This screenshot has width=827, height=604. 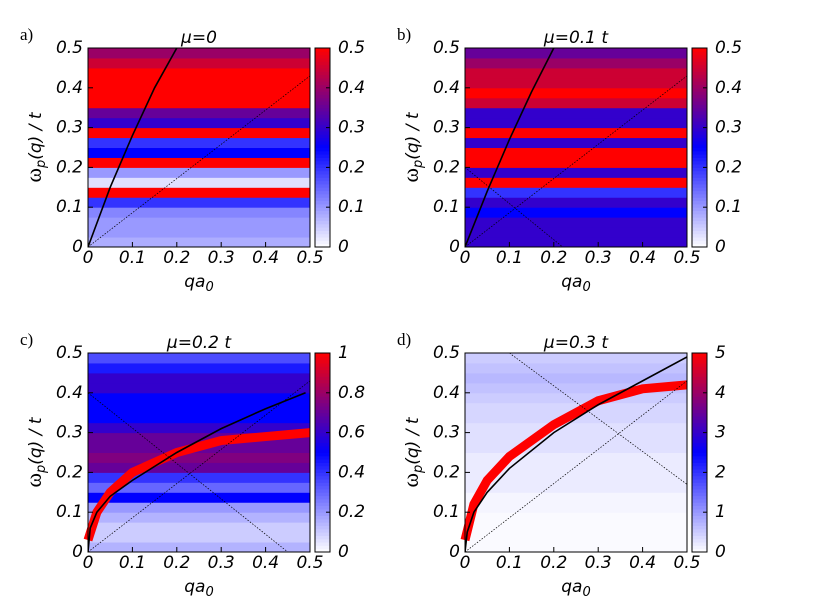 I want to click on x-tick-label: 0, so click(x=88, y=258).